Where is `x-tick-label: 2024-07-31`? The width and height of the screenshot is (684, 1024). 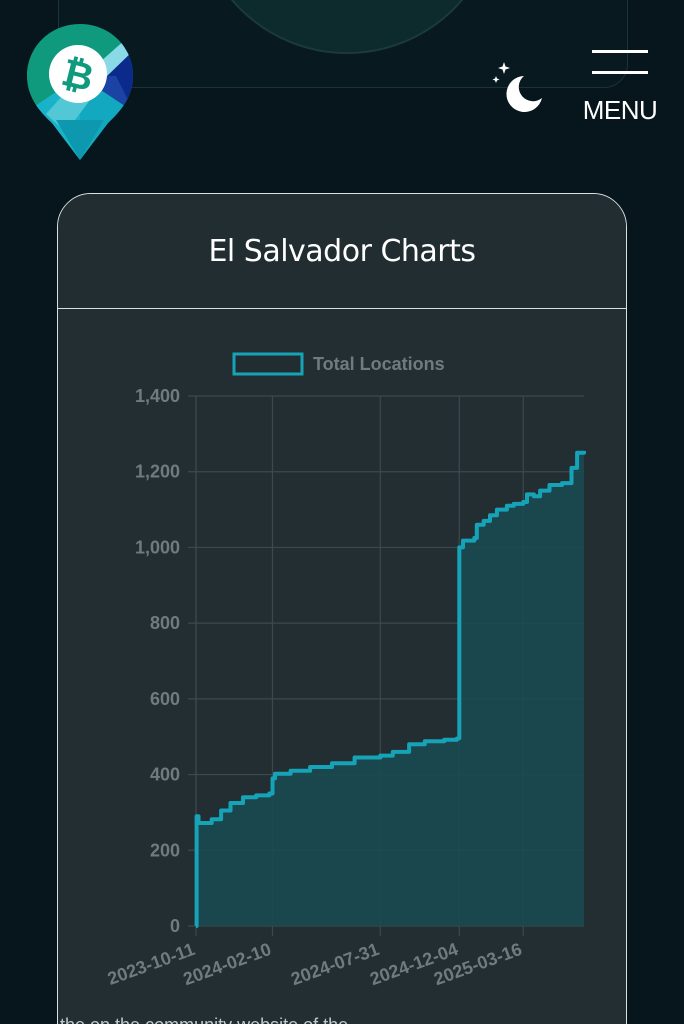 x-tick-label: 2024-07-31 is located at coordinates (334, 964).